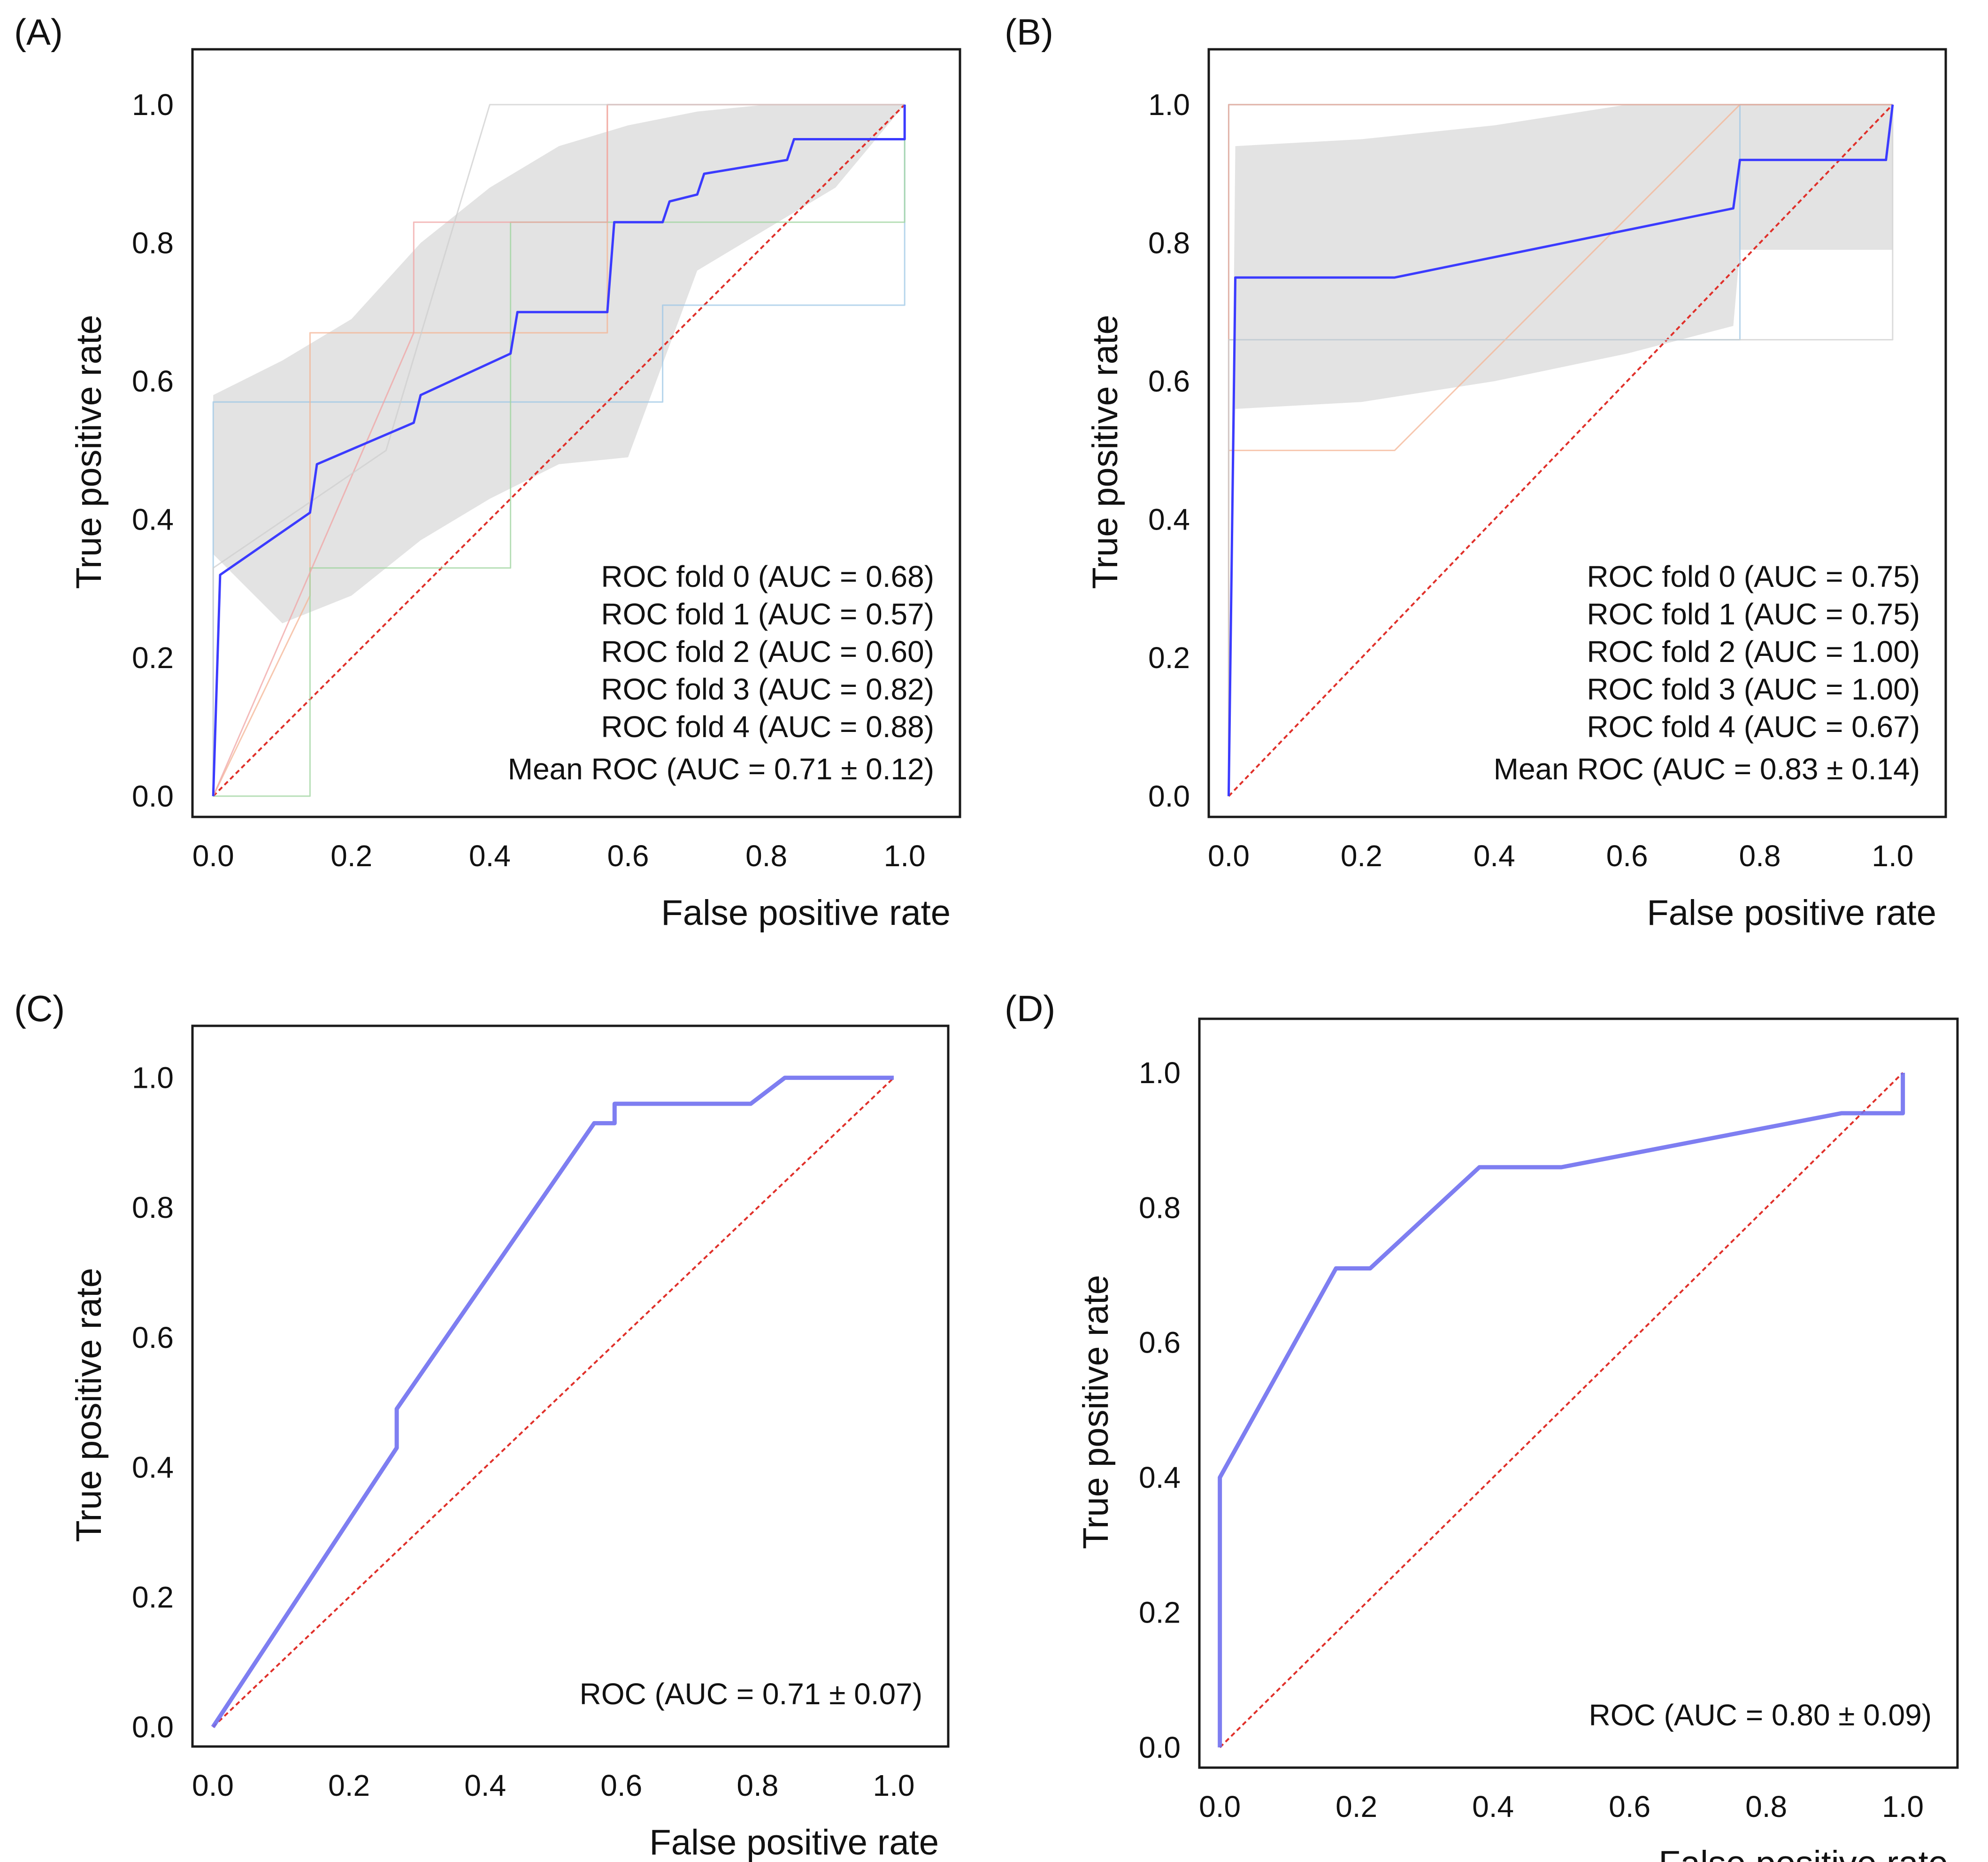 This screenshot has width=1988, height=1862. I want to click on legend-entry: ROC fold 1 (AUC = 0.57), so click(767, 614).